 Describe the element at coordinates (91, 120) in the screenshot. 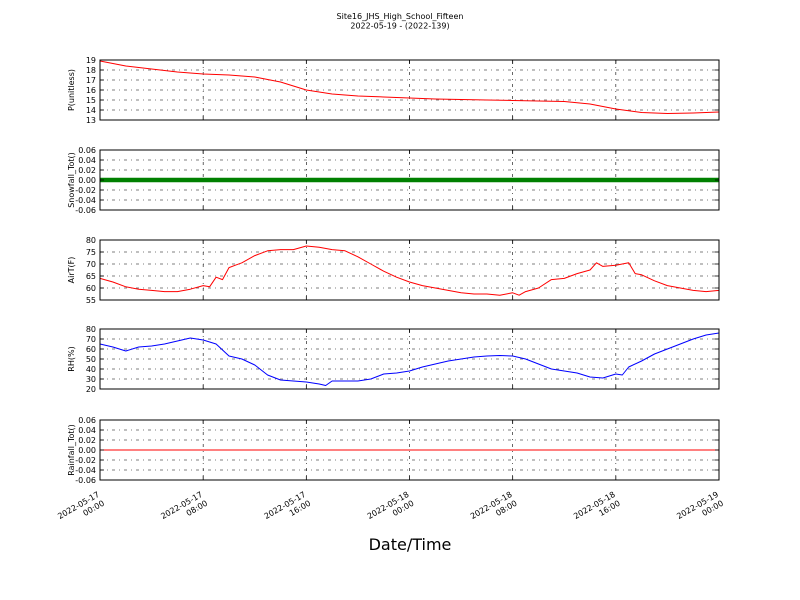

I see `y-tick-label: 13` at that location.